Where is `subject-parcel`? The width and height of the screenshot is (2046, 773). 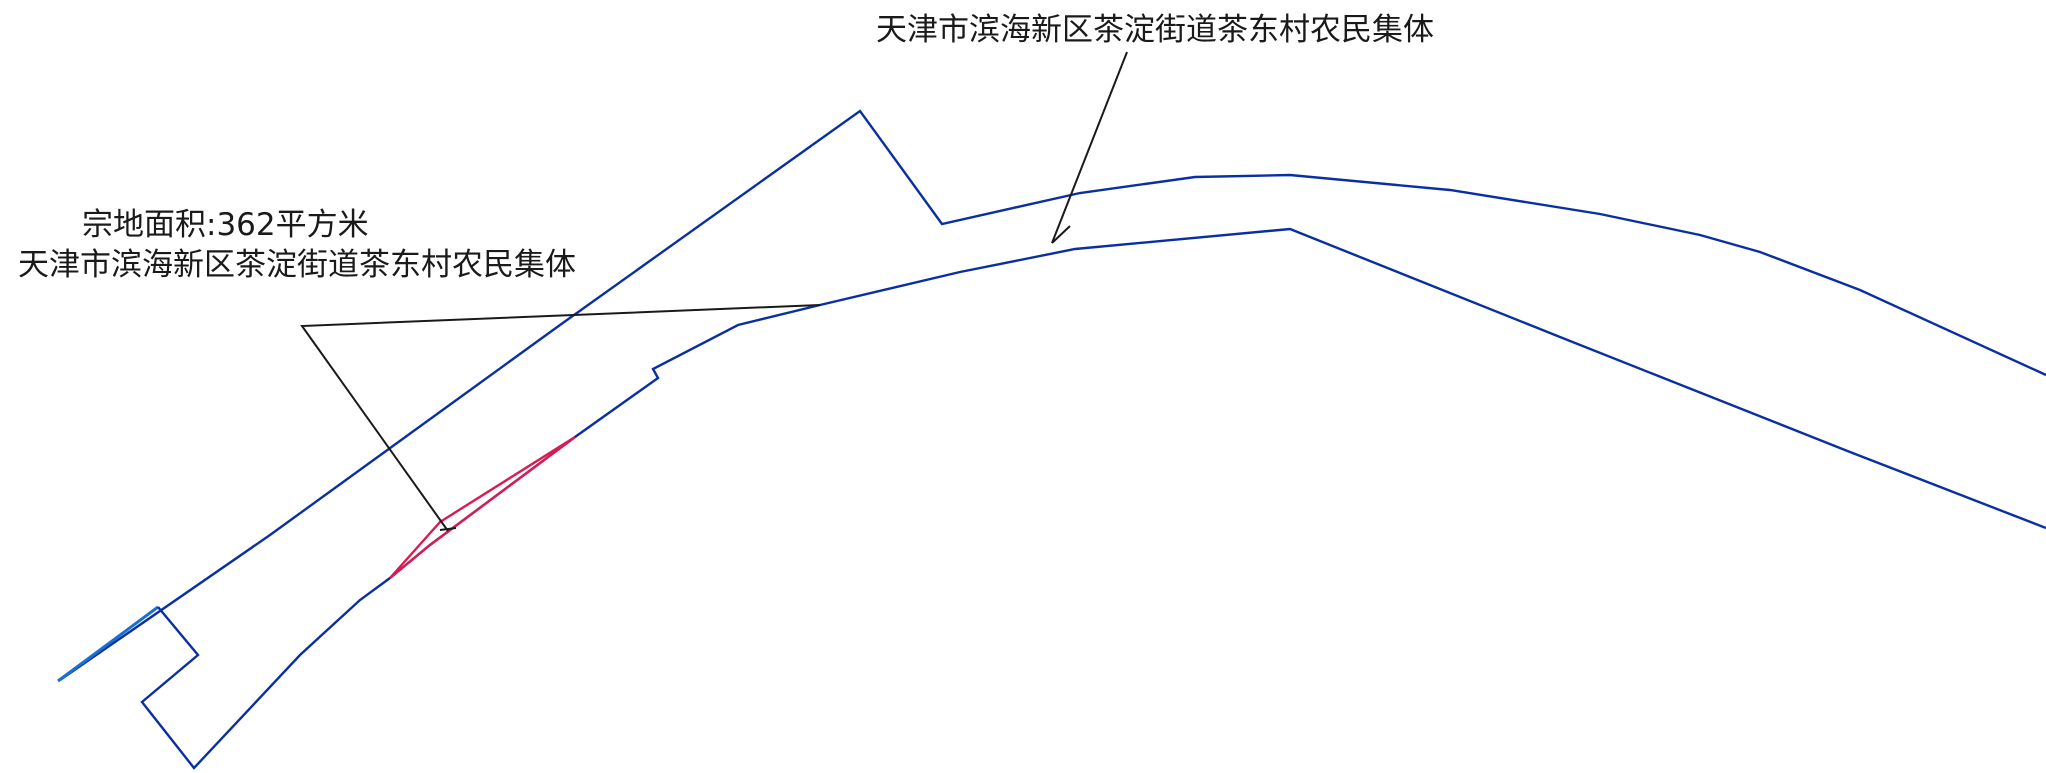
subject-parcel is located at coordinates (482, 507).